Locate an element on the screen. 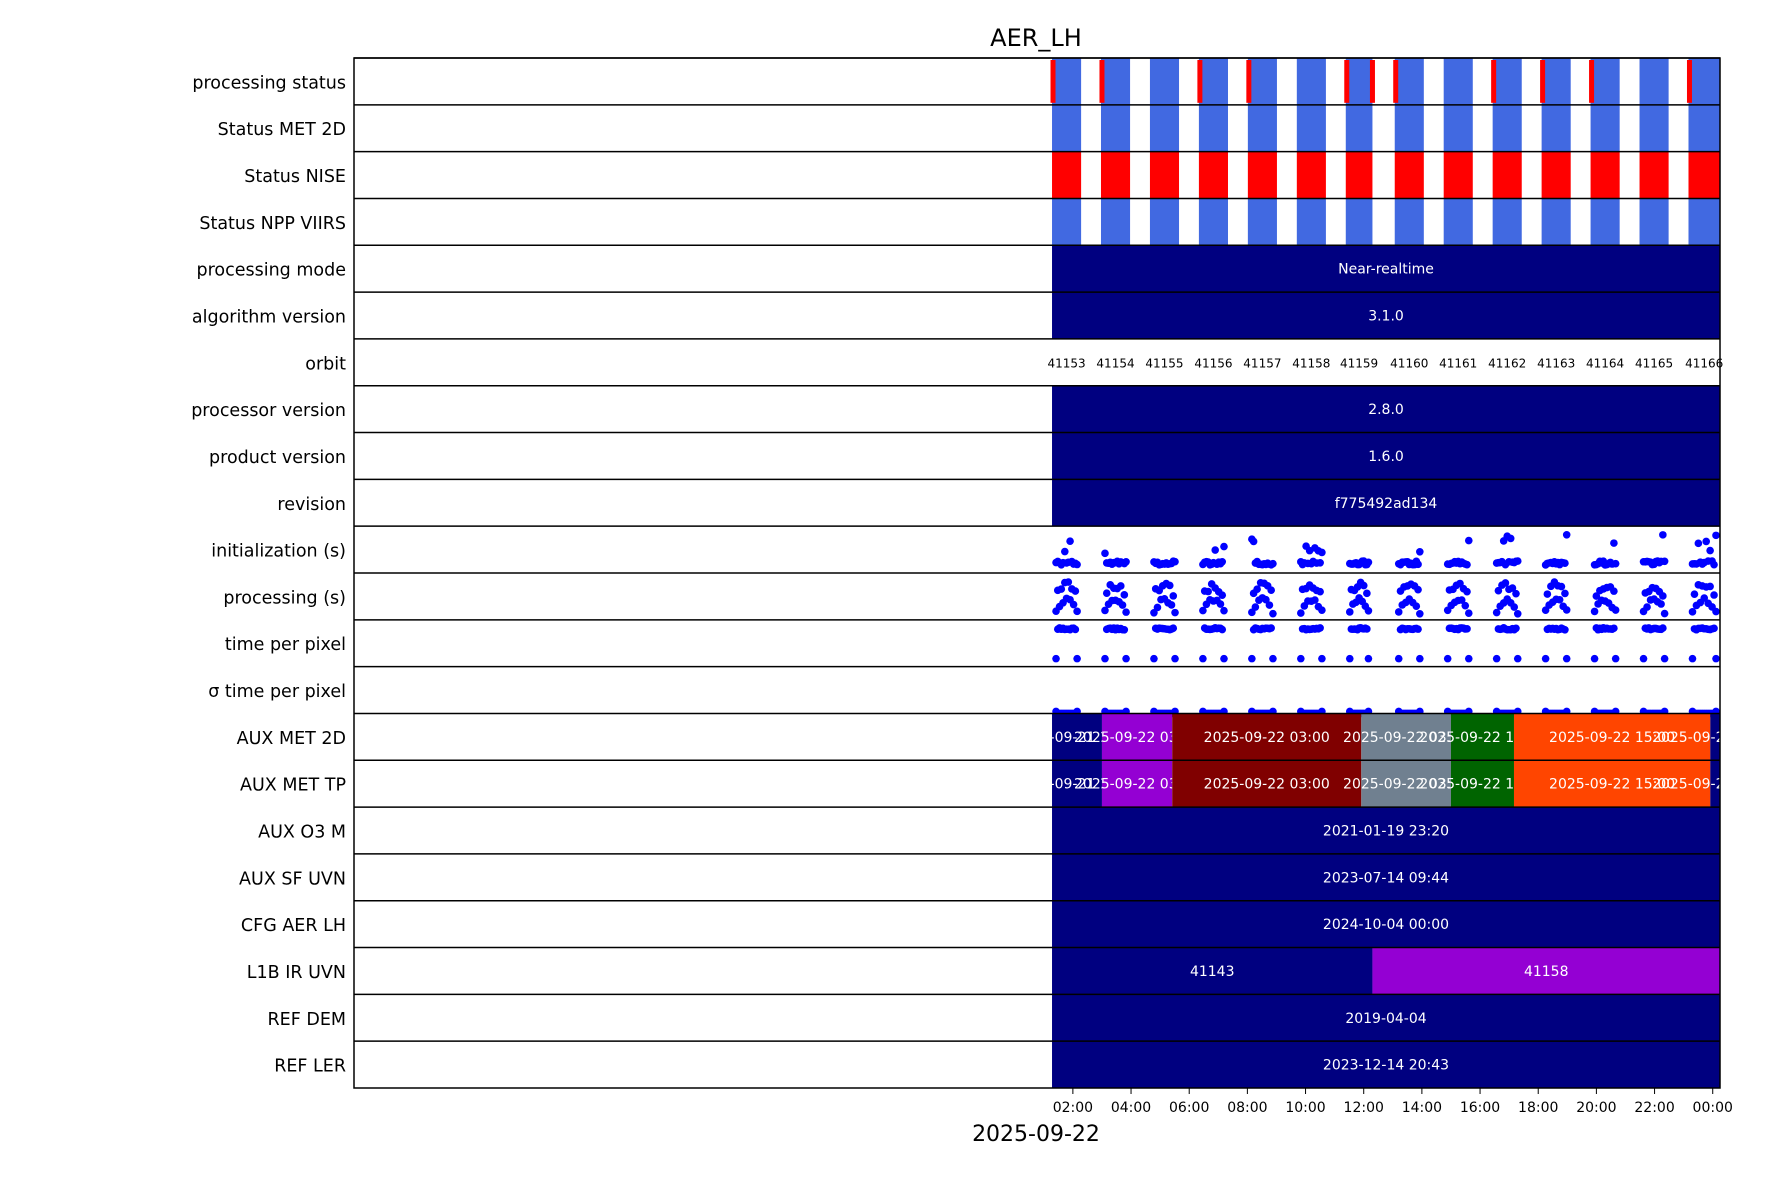 The height and width of the screenshot is (1181, 1771). orbit-label: 41159 is located at coordinates (1359, 363).